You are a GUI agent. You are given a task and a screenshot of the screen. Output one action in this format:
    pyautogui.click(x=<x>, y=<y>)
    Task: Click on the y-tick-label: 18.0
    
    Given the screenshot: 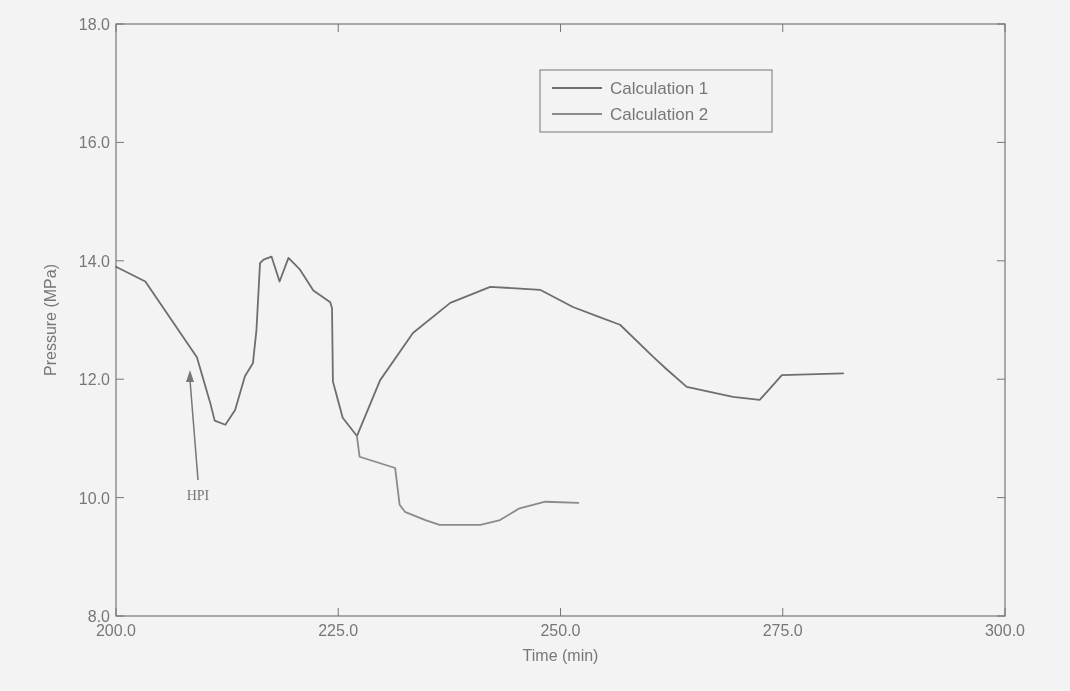 What is the action you would take?
    pyautogui.click(x=94, y=24)
    